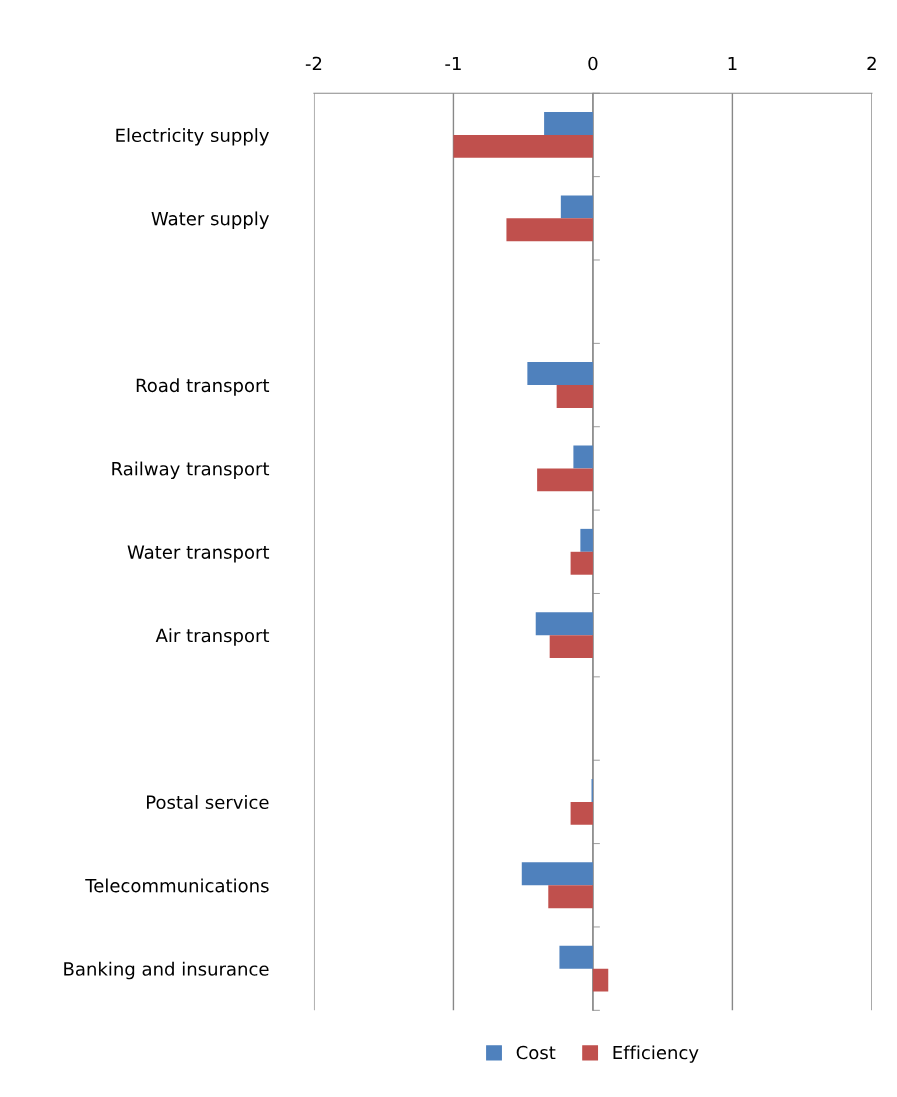  Describe the element at coordinates (177, 885) in the screenshot. I see `y-tick-label: Telecommunications` at that location.